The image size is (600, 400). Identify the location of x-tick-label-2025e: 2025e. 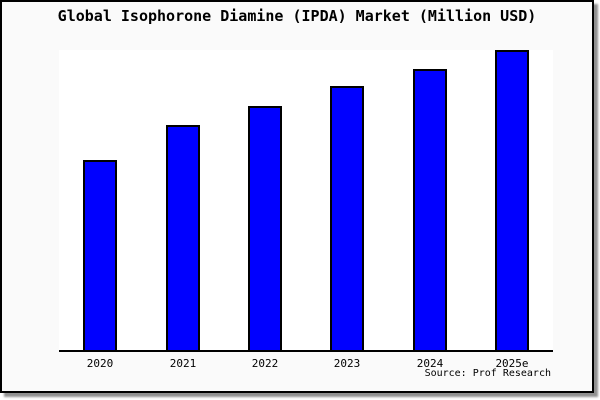
(512, 363).